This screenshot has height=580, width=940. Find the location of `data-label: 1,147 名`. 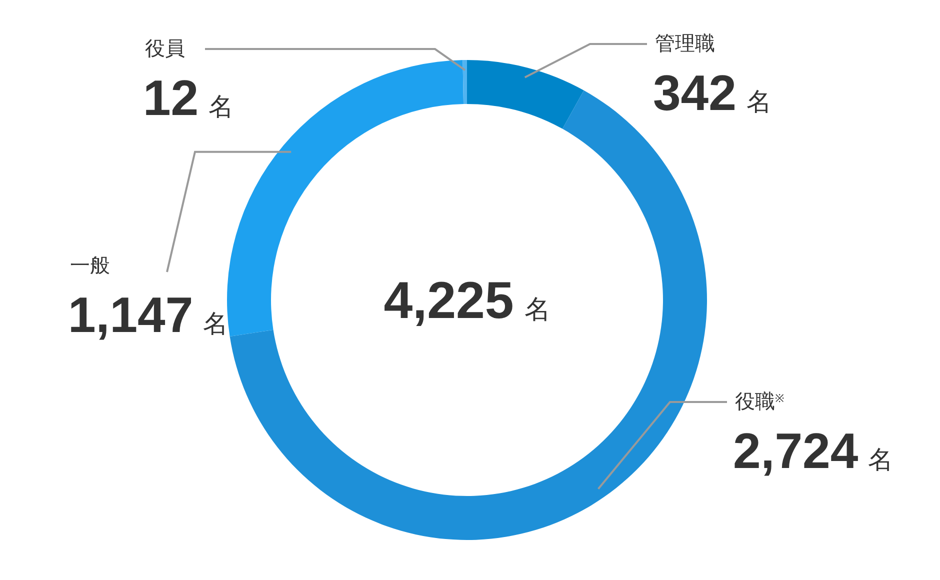

data-label: 1,147 名 is located at coordinates (148, 315).